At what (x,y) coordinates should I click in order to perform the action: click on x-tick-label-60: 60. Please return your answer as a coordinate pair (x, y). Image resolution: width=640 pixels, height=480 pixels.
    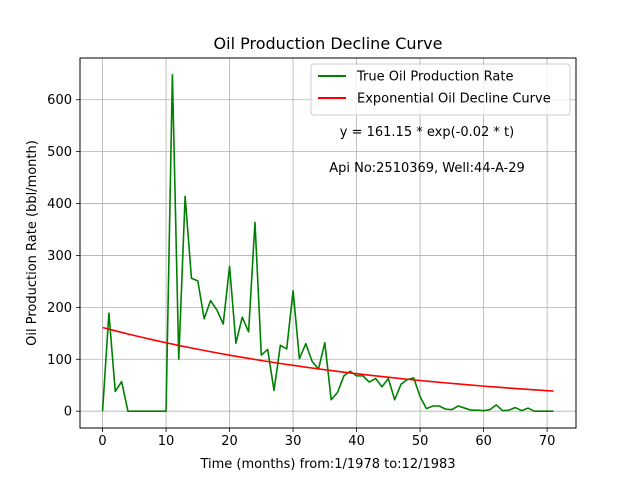
    Looking at the image, I should click on (483, 441).